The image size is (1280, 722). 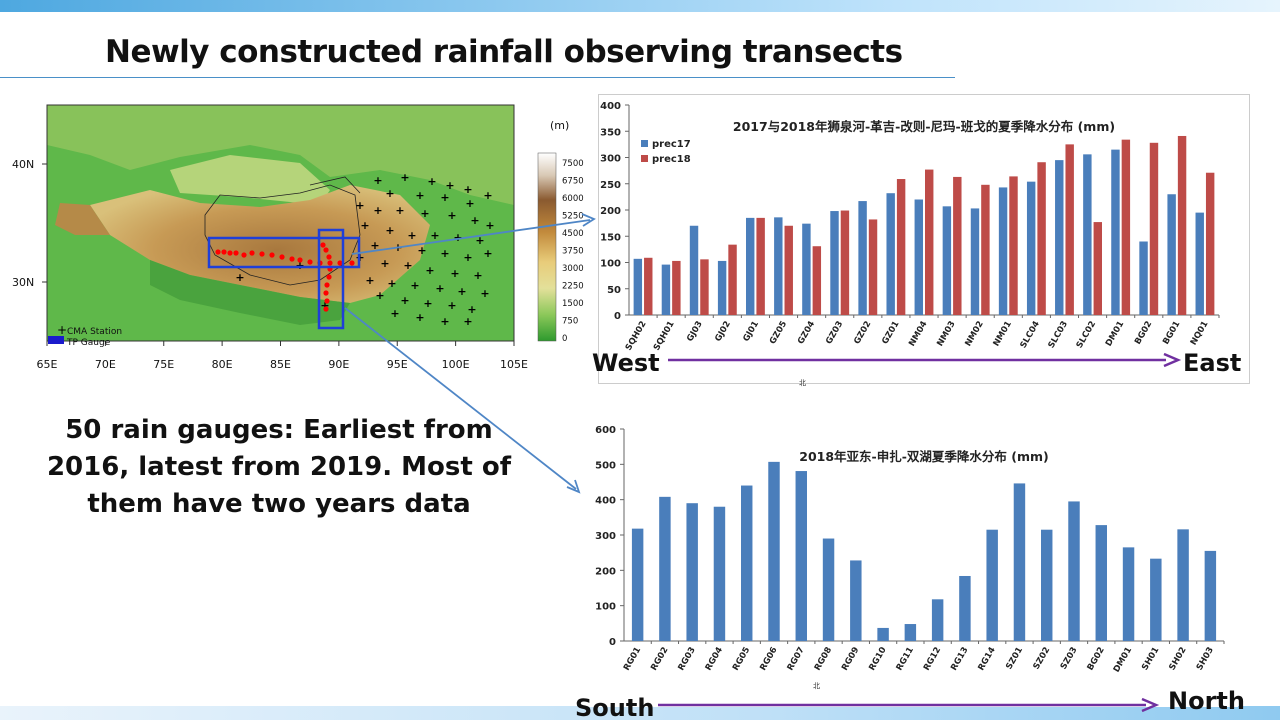 I want to click on bar-prec17-GJ02, so click(x=722, y=287).